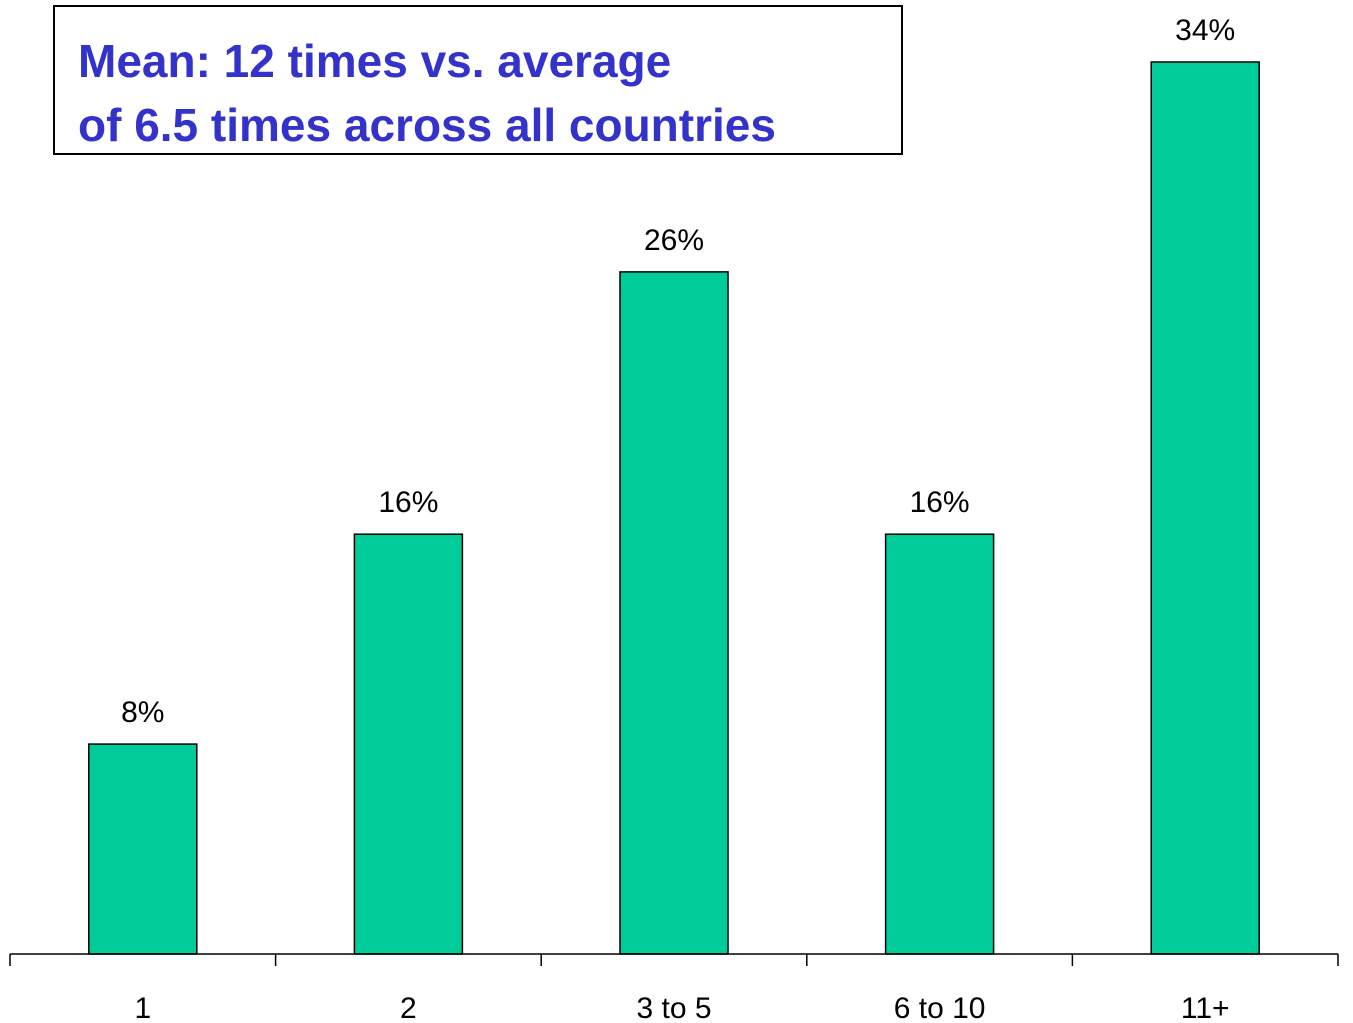  I want to click on data-label-3: 16%, so click(940, 502).